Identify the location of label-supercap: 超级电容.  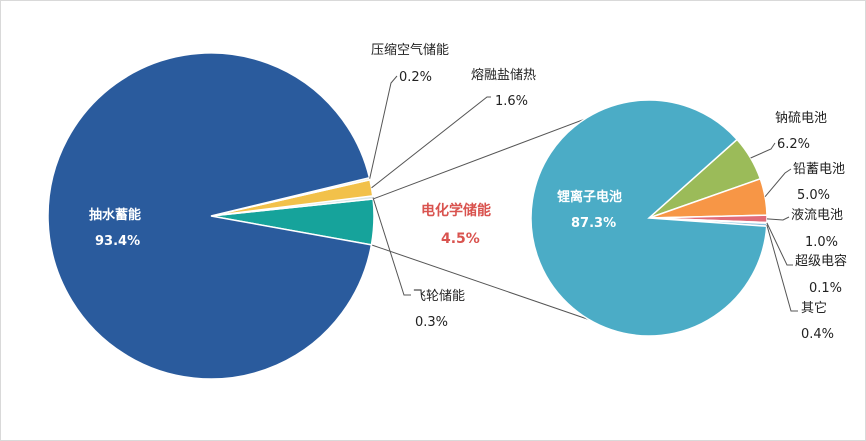
(821, 261).